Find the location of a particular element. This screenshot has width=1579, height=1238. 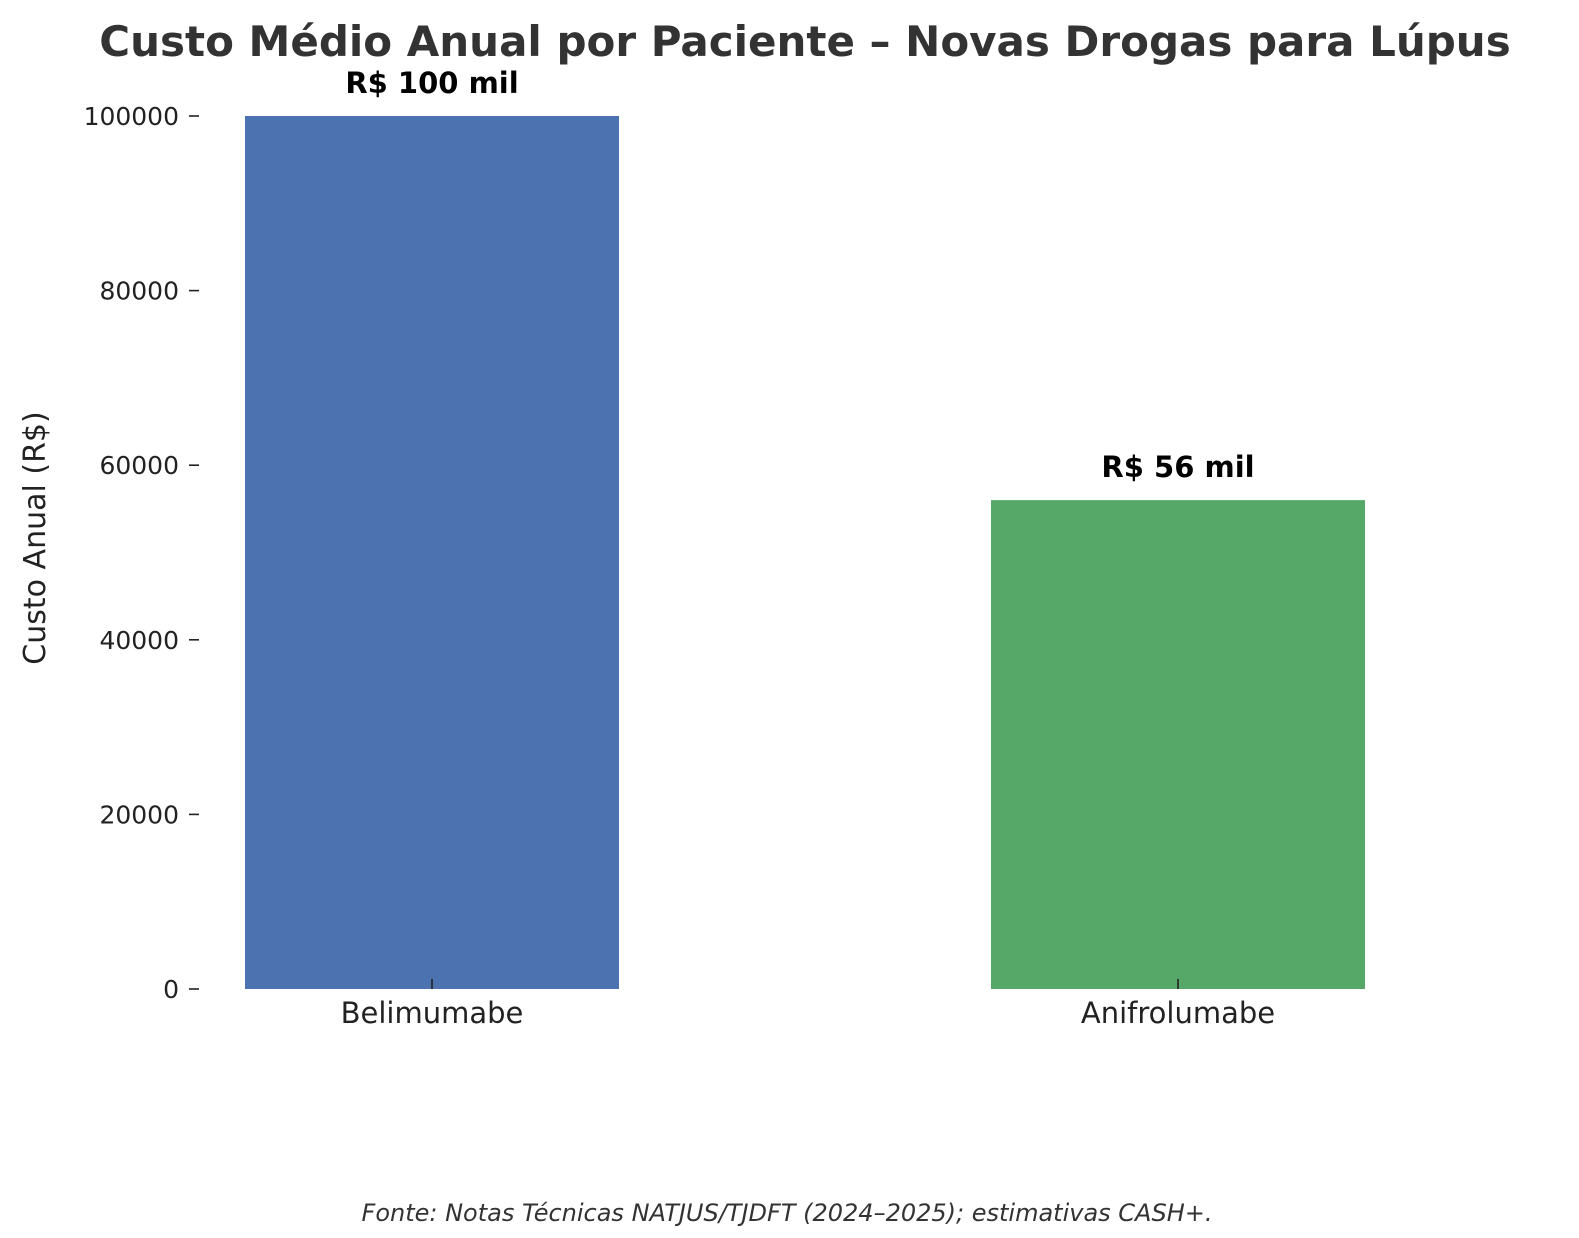

y-tick-label: 100000 is located at coordinates (131, 116).